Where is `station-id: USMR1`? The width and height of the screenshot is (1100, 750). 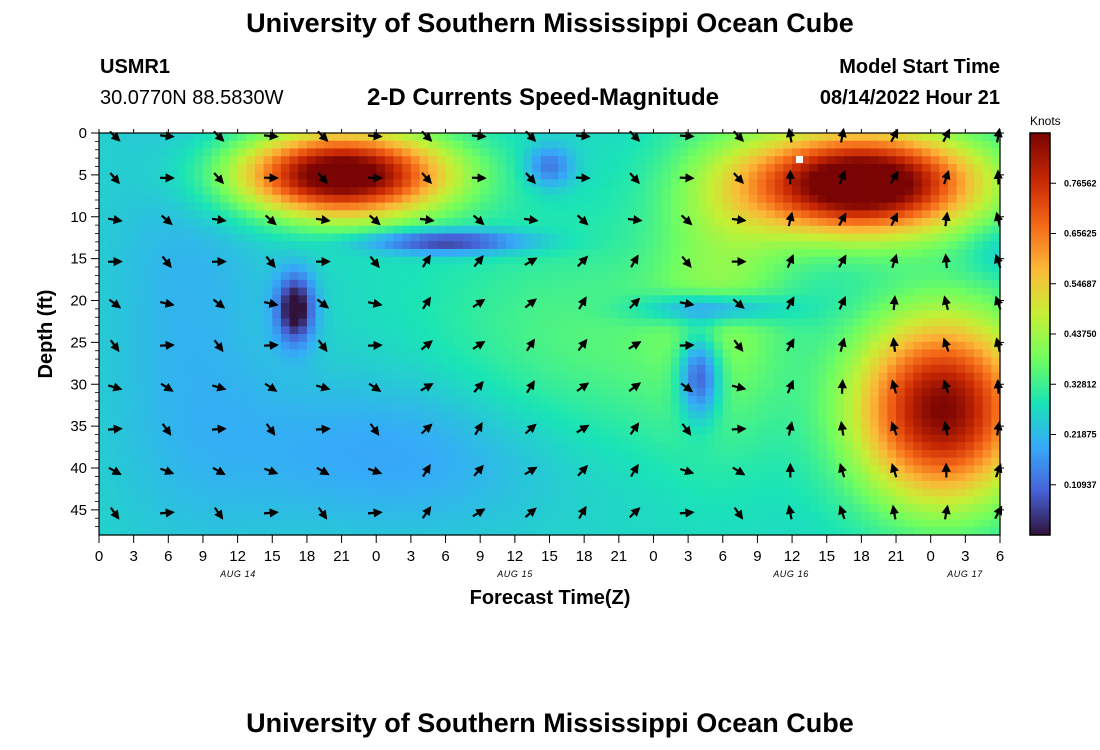 station-id: USMR1 is located at coordinates (135, 67).